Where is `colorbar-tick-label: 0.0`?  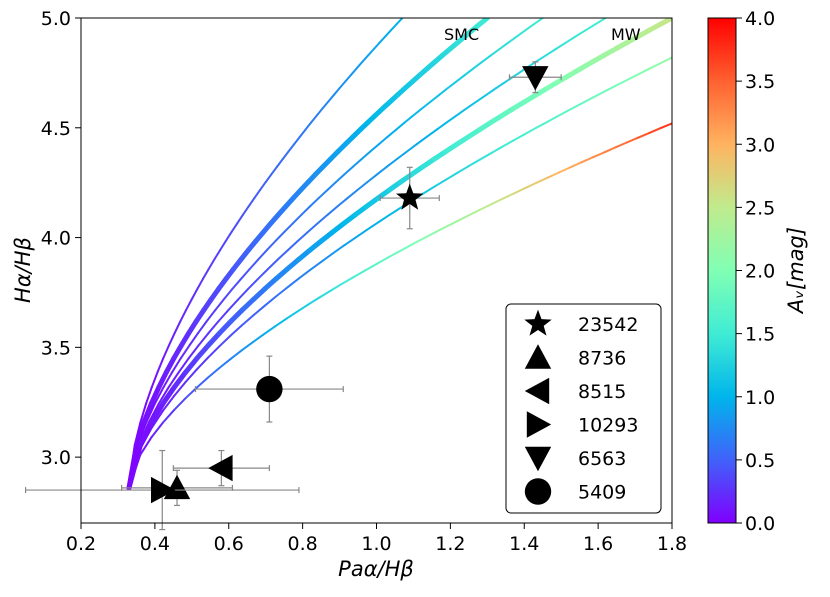 colorbar-tick-label: 0.0 is located at coordinates (760, 524).